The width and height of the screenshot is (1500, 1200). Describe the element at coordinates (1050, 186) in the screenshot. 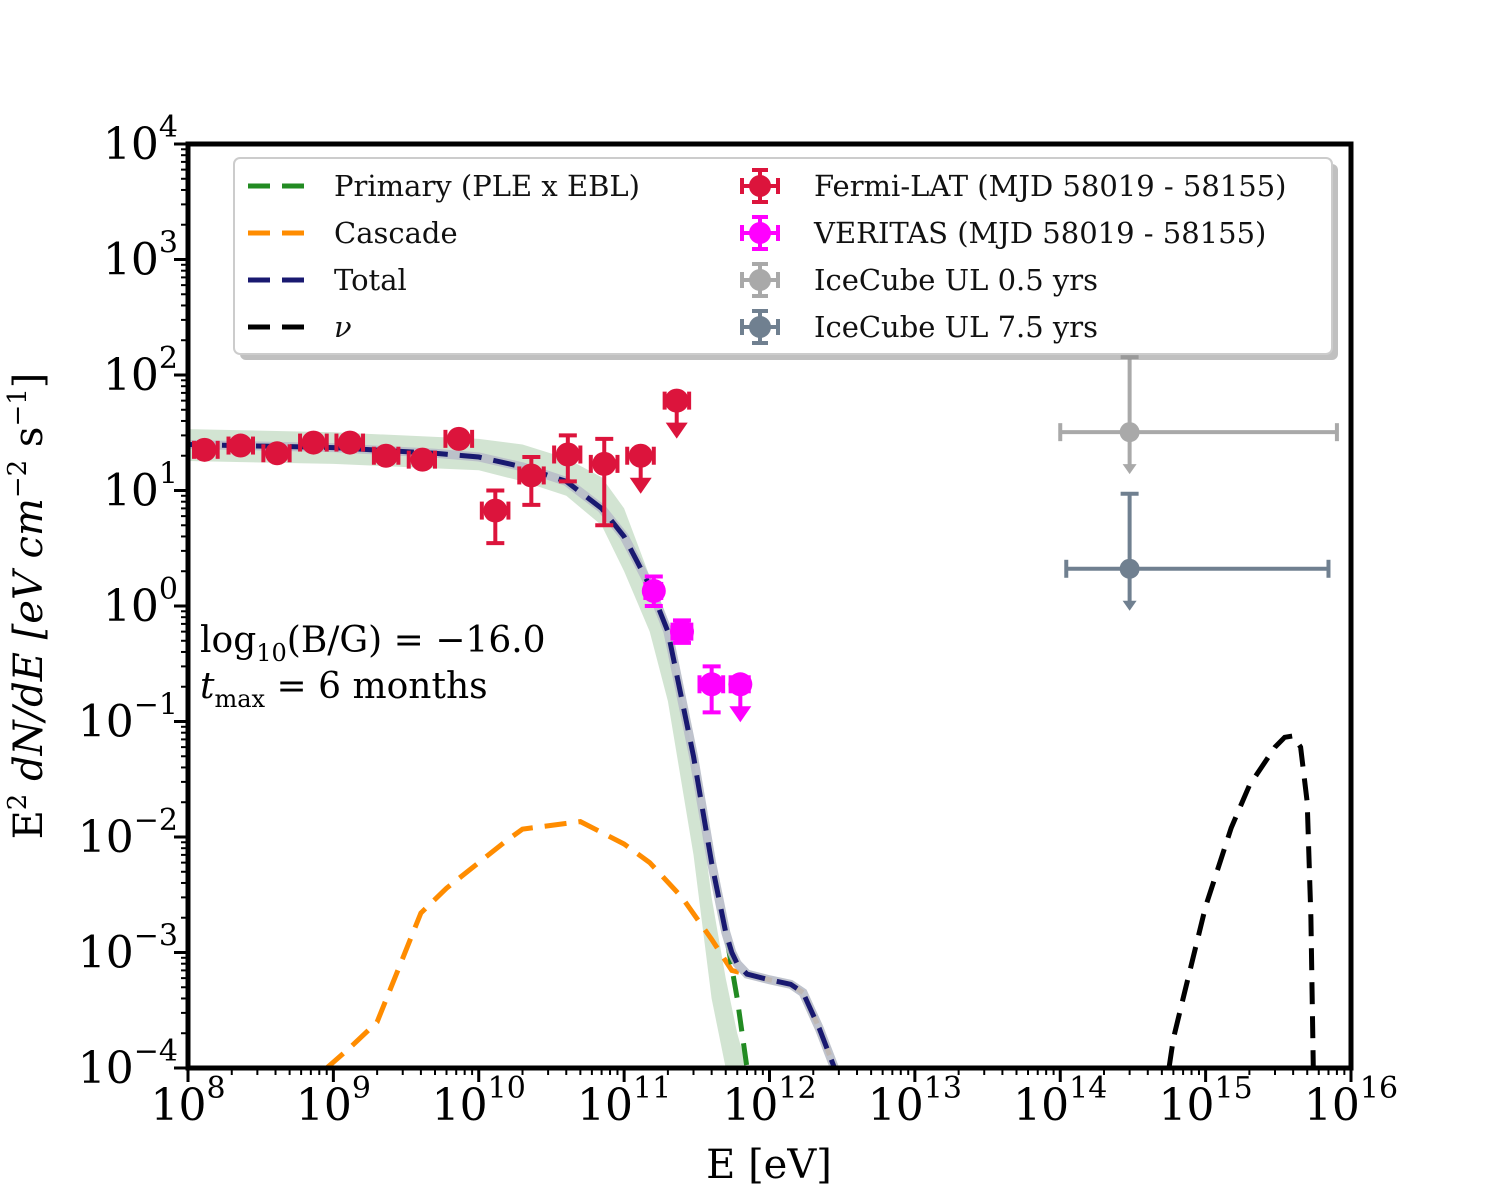

I see `legend-label: Fermi-LAT (MJD 58019 - 58155)` at that location.